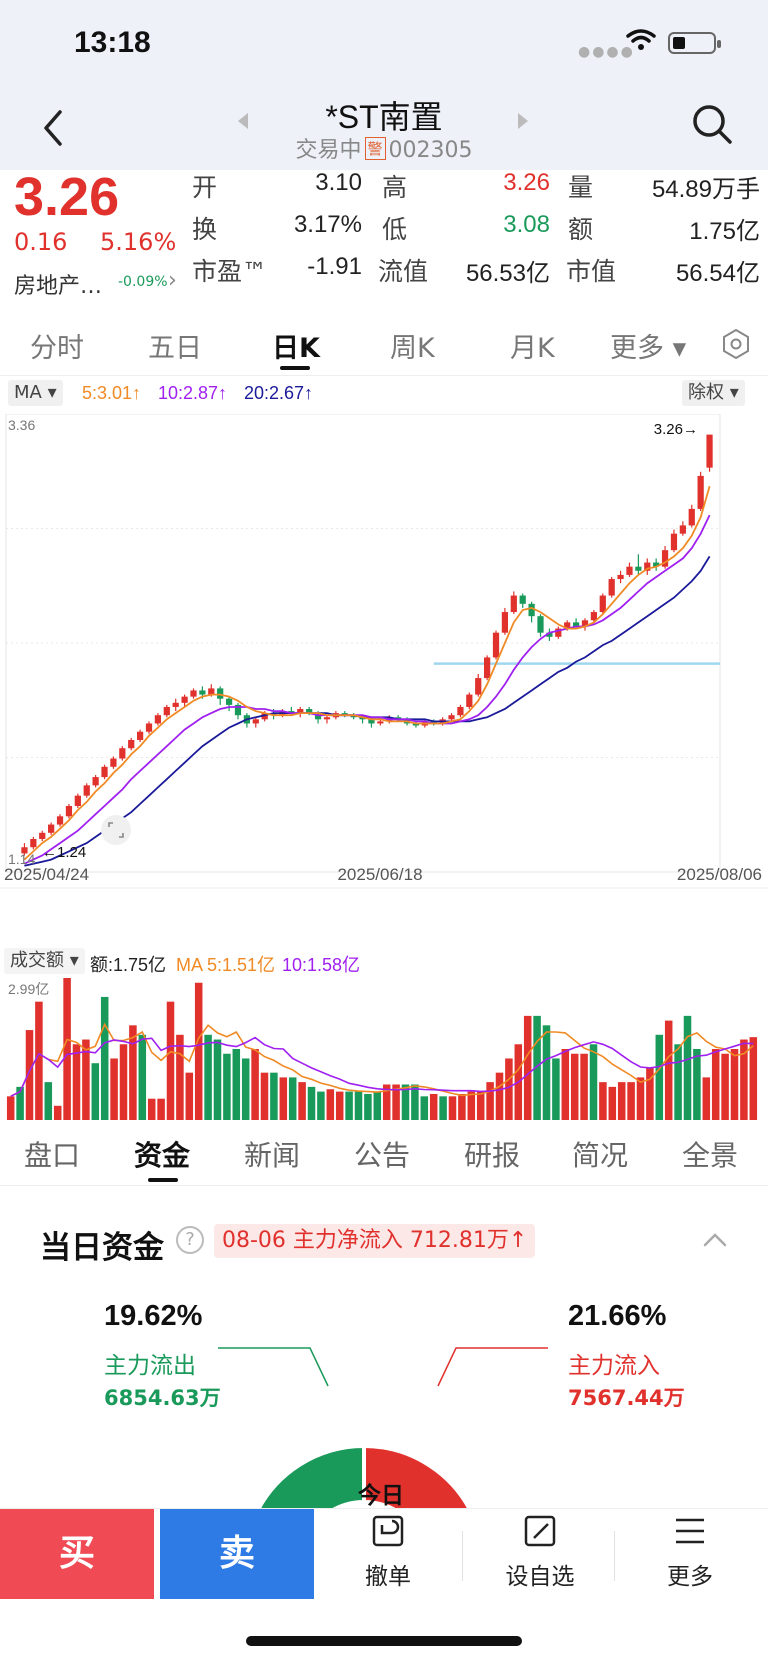  What do you see at coordinates (328, 150) in the screenshot?
I see `trading-status: 交易中` at bounding box center [328, 150].